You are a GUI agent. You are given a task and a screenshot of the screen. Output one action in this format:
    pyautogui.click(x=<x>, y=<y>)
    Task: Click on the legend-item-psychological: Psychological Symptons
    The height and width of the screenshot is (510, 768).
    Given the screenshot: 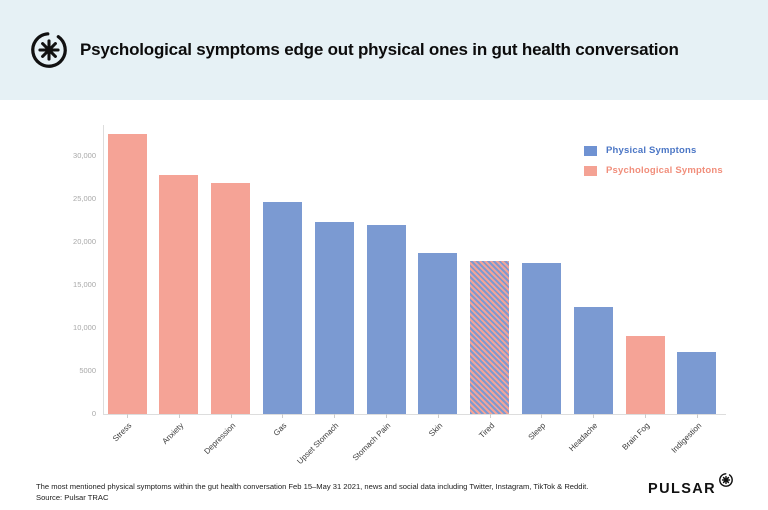 What is the action you would take?
    pyautogui.click(x=653, y=170)
    